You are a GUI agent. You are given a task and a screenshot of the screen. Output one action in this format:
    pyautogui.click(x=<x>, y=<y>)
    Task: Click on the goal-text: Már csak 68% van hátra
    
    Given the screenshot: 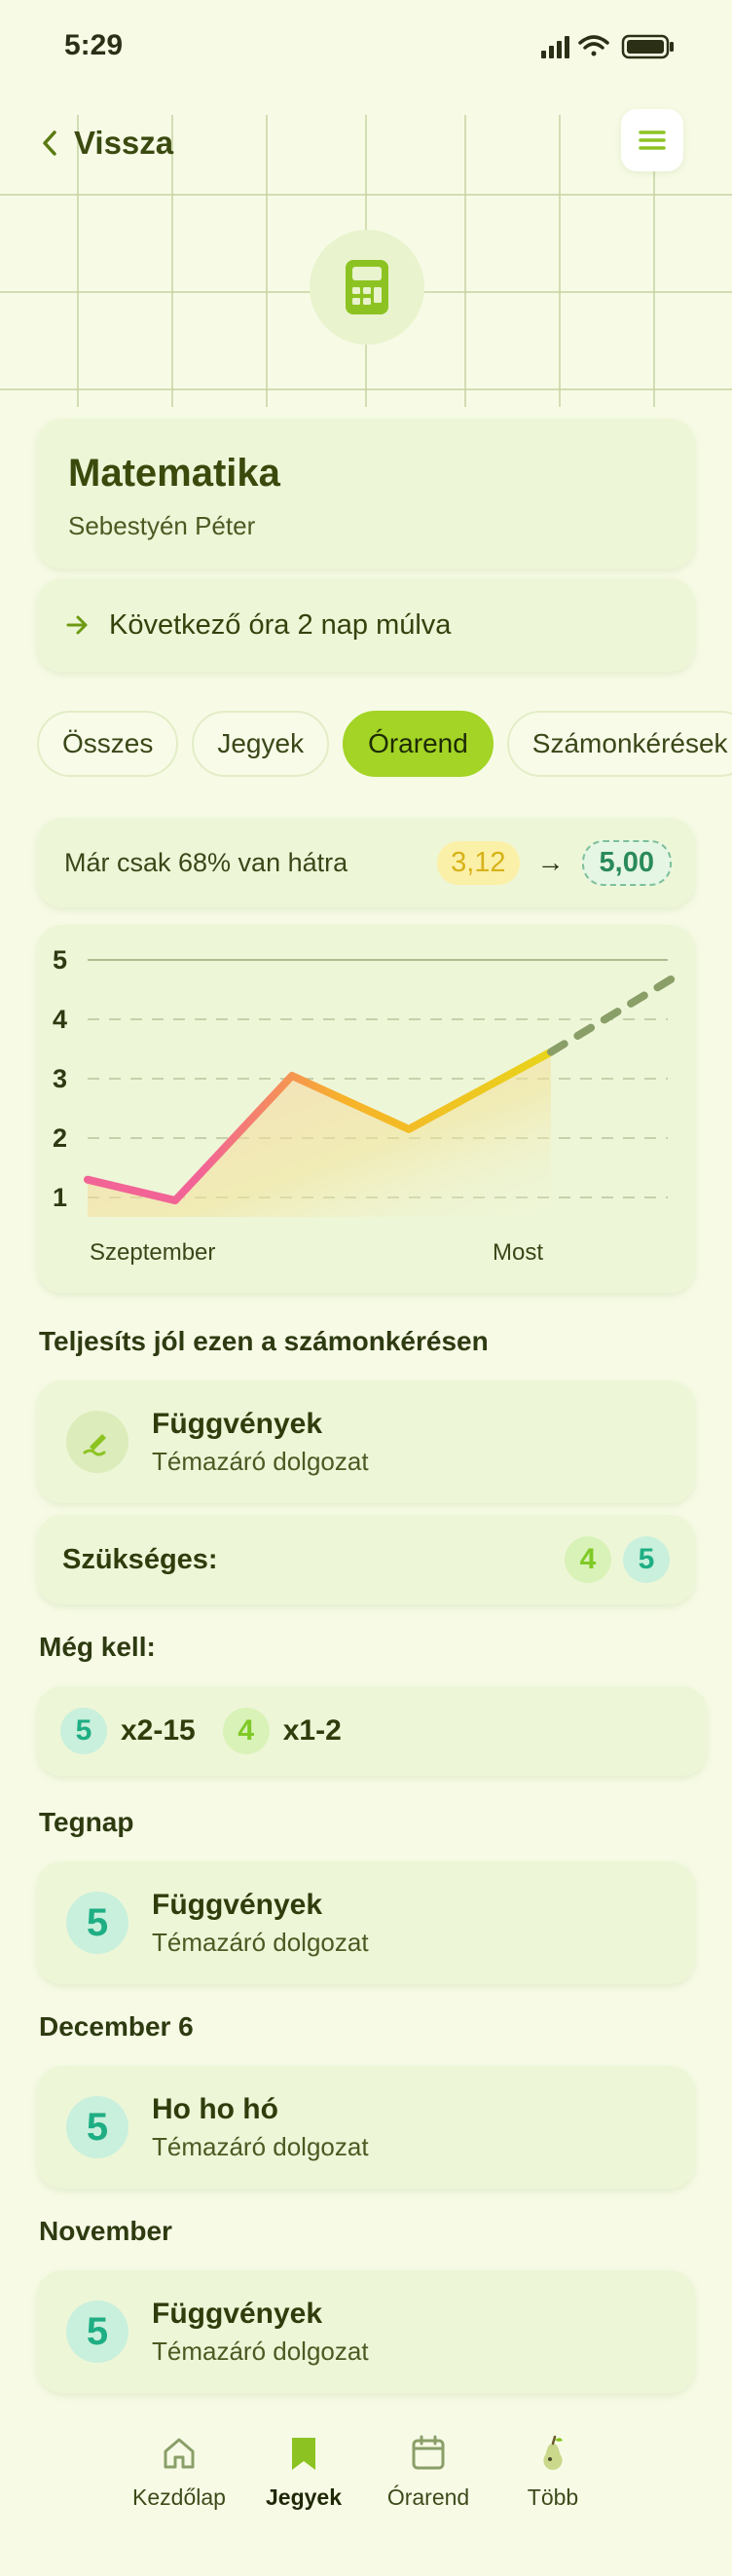 What is the action you would take?
    pyautogui.click(x=206, y=862)
    